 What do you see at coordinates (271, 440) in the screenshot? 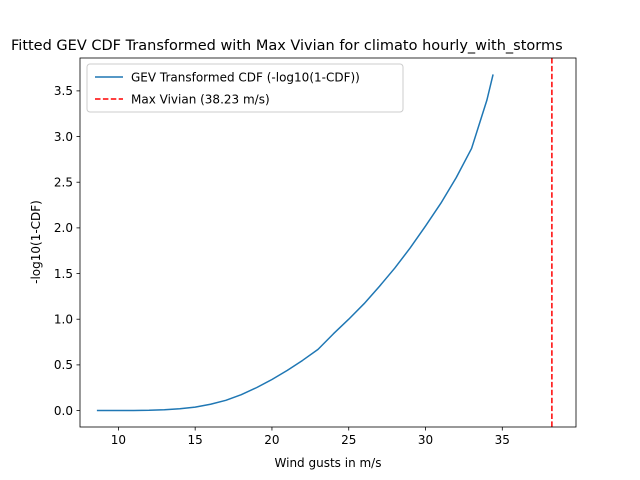
I see `x-tick-label: 20` at bounding box center [271, 440].